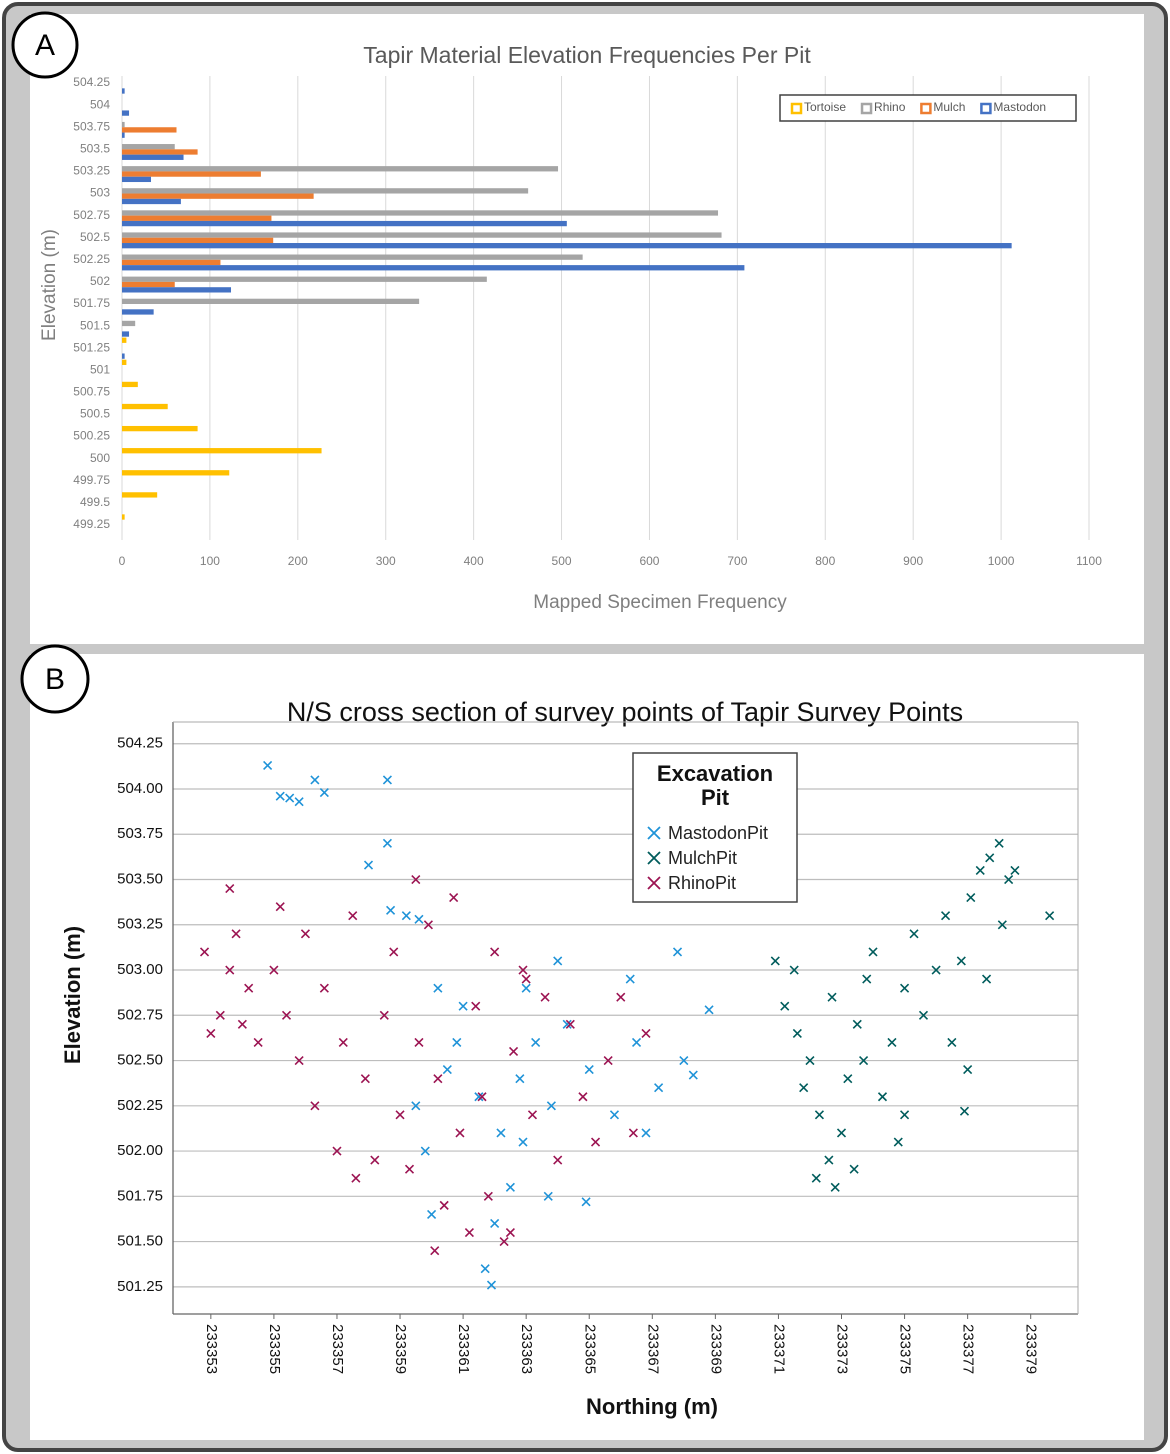 The width and height of the screenshot is (1170, 1454). I want to click on y-tick-label: 500.5, so click(95, 414).